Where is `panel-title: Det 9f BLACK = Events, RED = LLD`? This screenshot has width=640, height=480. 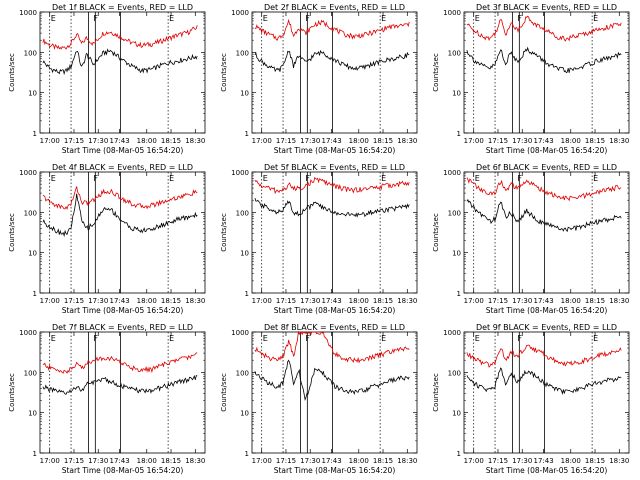 panel-title: Det 9f BLACK = Events, RED = LLD is located at coordinates (546, 327).